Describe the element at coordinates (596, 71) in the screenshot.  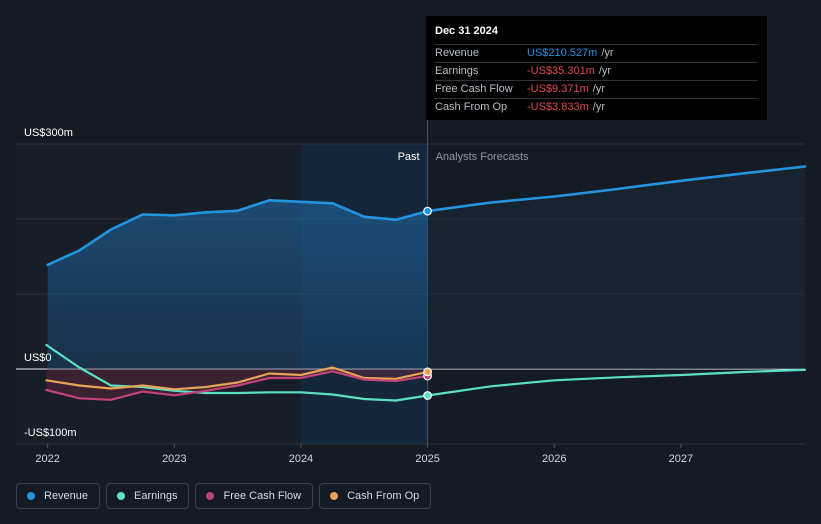
I see `tooltip-row-earnings: Earnings -US$35.301m /yr` at that location.